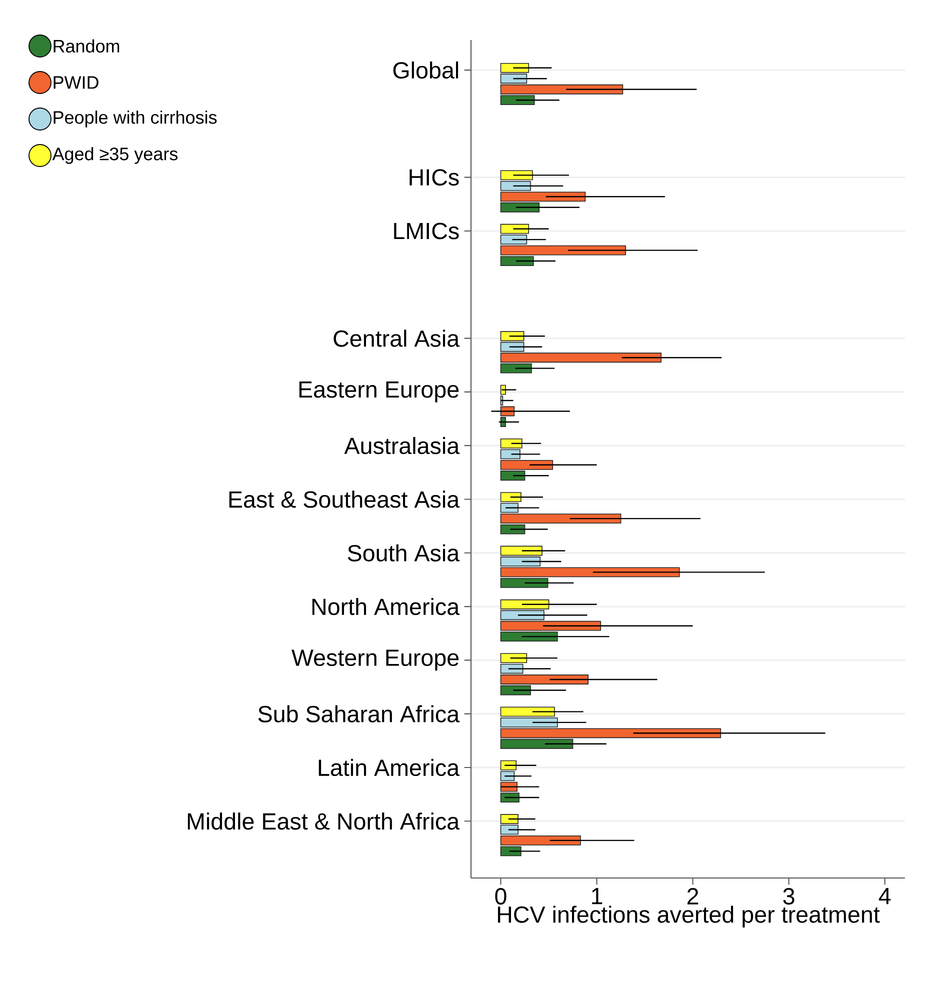 This screenshot has height=999, width=927. Describe the element at coordinates (386, 607) in the screenshot. I see `y-tick-label: North America` at that location.